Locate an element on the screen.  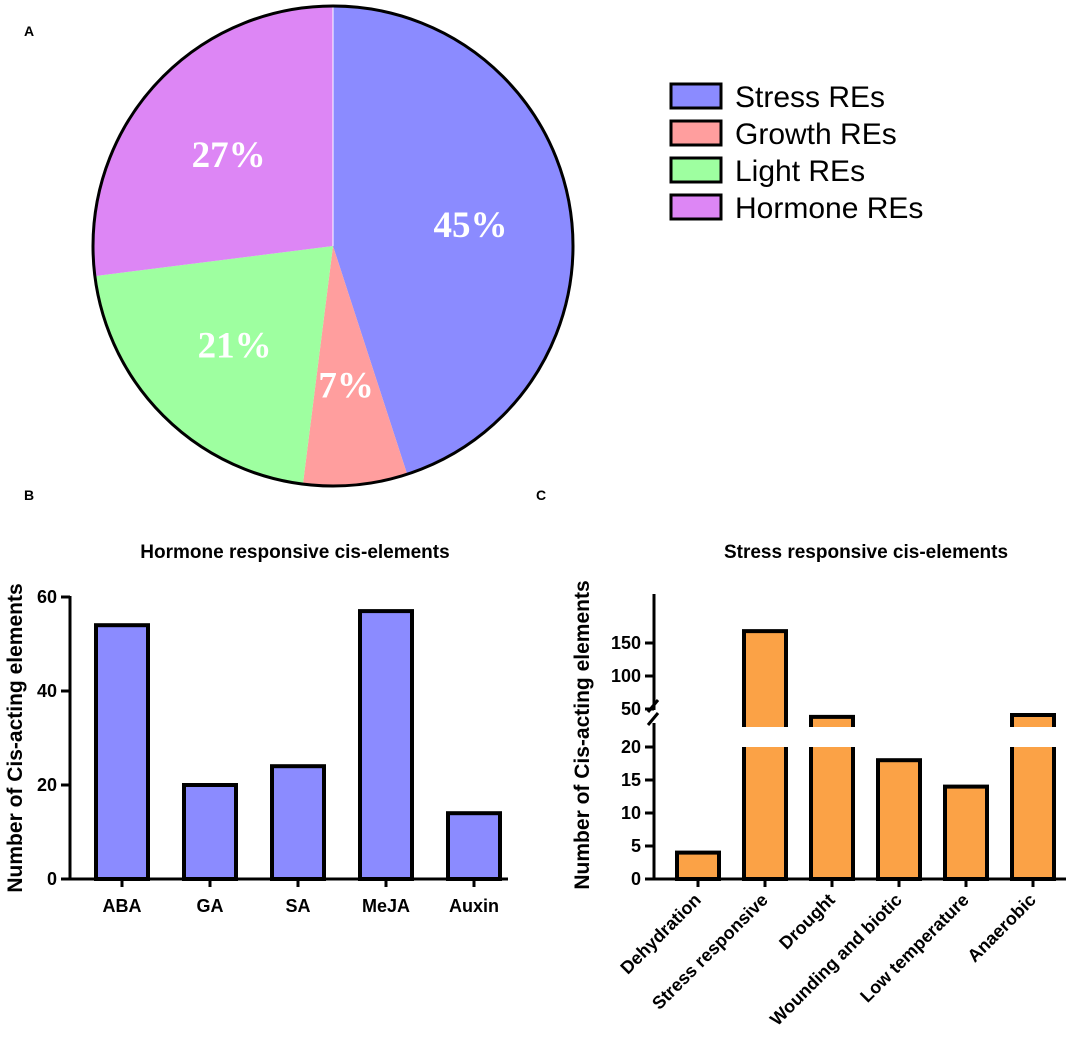
x-tick-label-meja: MeJA is located at coordinates (386, 906).